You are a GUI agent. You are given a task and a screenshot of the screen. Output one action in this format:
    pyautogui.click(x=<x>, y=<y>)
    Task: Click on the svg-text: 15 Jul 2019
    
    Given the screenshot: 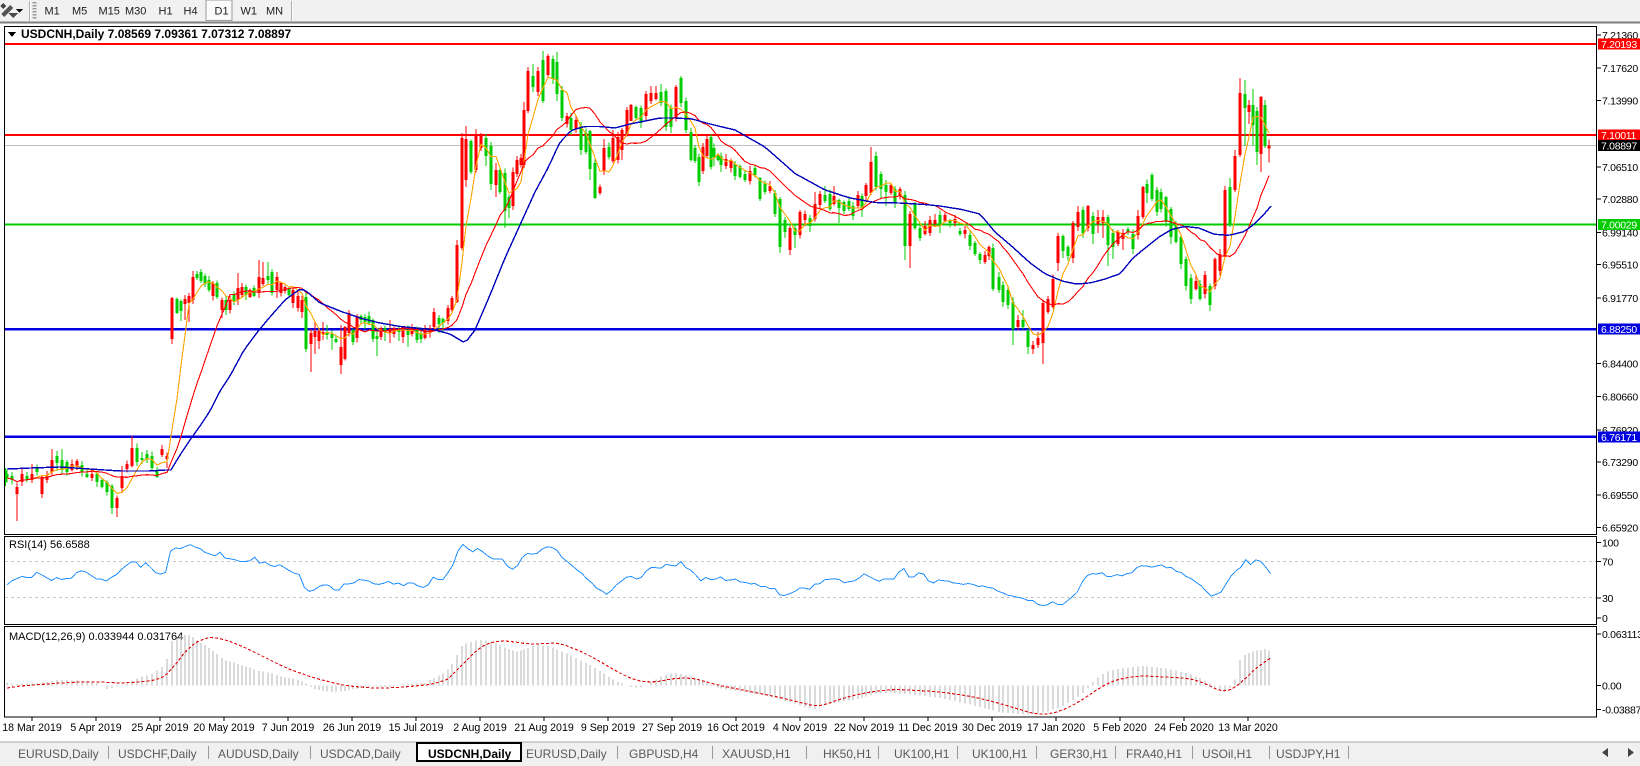 What is the action you would take?
    pyautogui.click(x=416, y=728)
    